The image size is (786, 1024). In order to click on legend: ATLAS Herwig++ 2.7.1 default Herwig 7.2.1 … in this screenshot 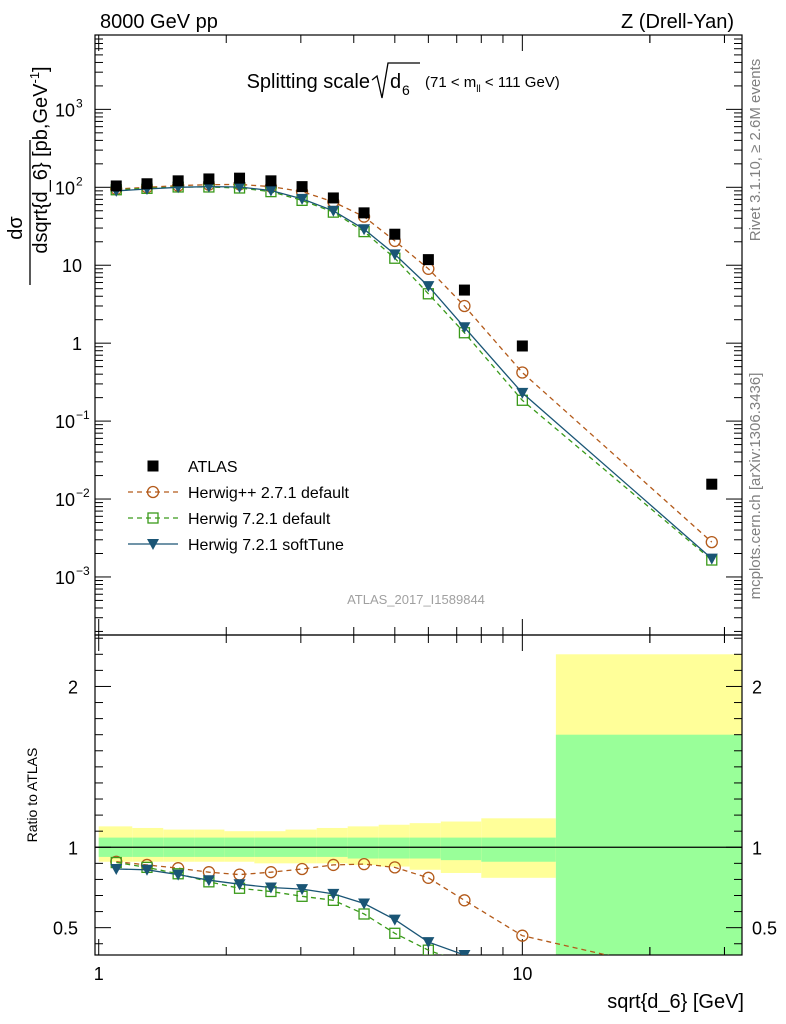, I will do `click(239, 506)`.